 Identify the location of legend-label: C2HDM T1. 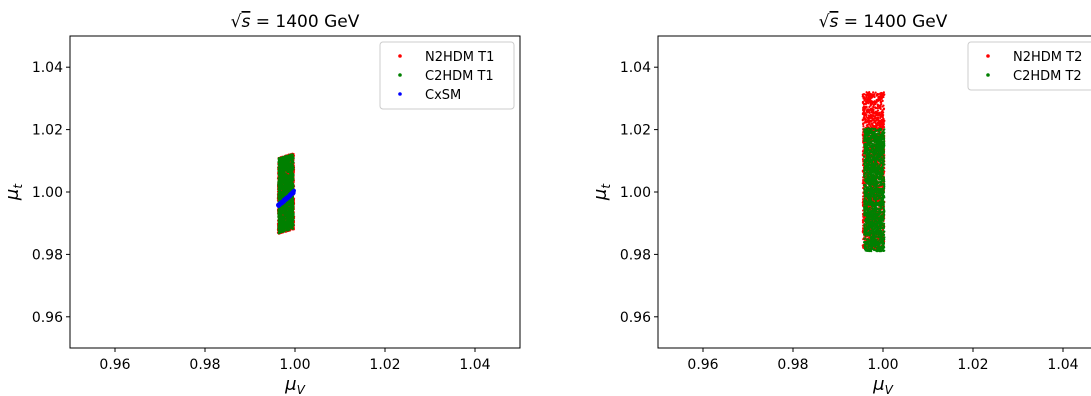
(459, 76).